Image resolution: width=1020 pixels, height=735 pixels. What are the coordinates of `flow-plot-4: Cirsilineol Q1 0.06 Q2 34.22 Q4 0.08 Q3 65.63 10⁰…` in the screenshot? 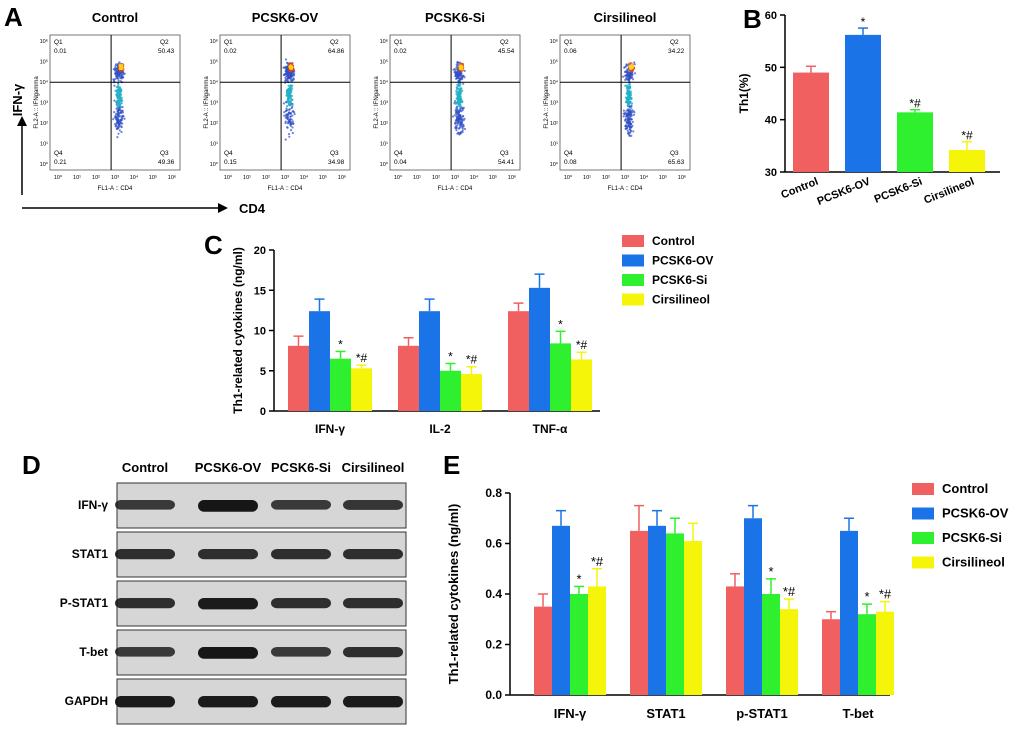 It's located at (617, 101).